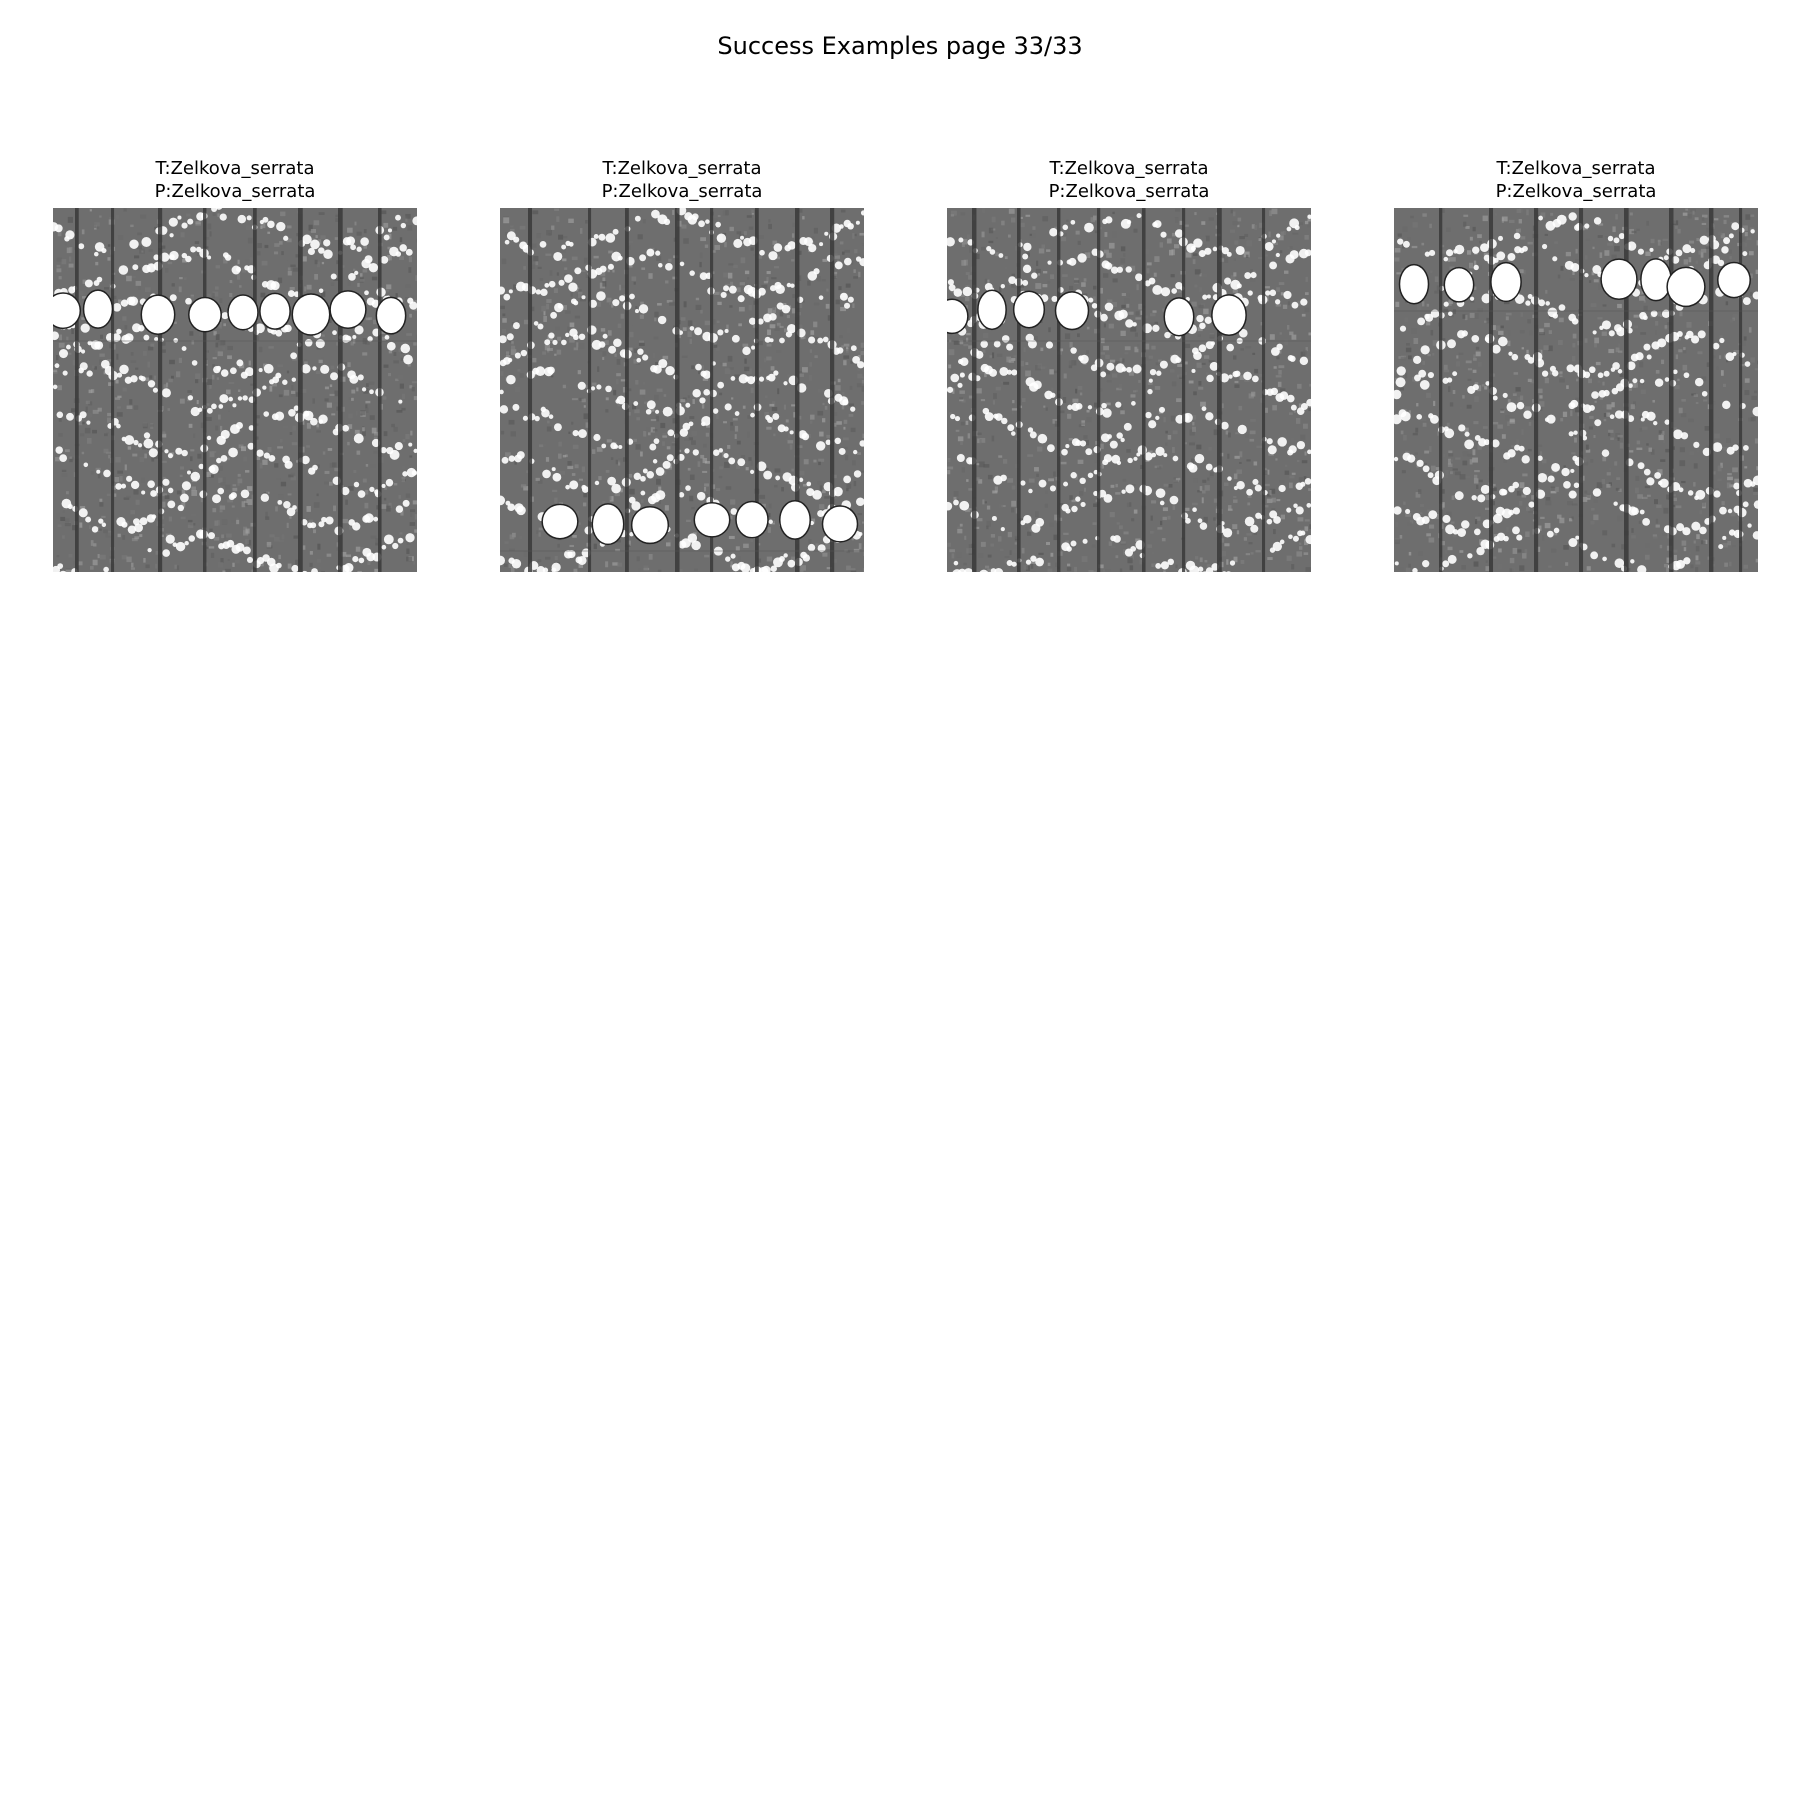 The width and height of the screenshot is (1800, 1800). I want to click on example-panel-1: T:Zelkova_serrata P:Zelkova_serrata, so click(235, 364).